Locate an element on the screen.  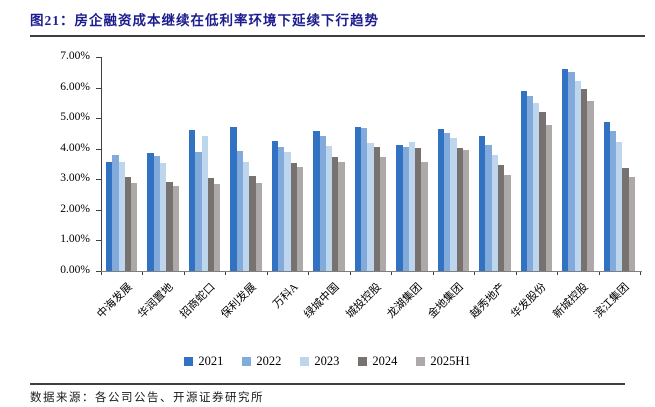
bar-华润置地-2025H1 is located at coordinates (175, 228).